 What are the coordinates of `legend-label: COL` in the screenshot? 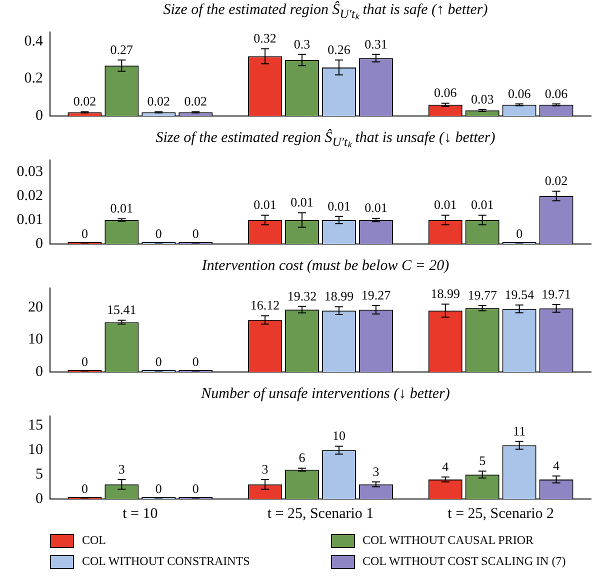 It's located at (94, 540).